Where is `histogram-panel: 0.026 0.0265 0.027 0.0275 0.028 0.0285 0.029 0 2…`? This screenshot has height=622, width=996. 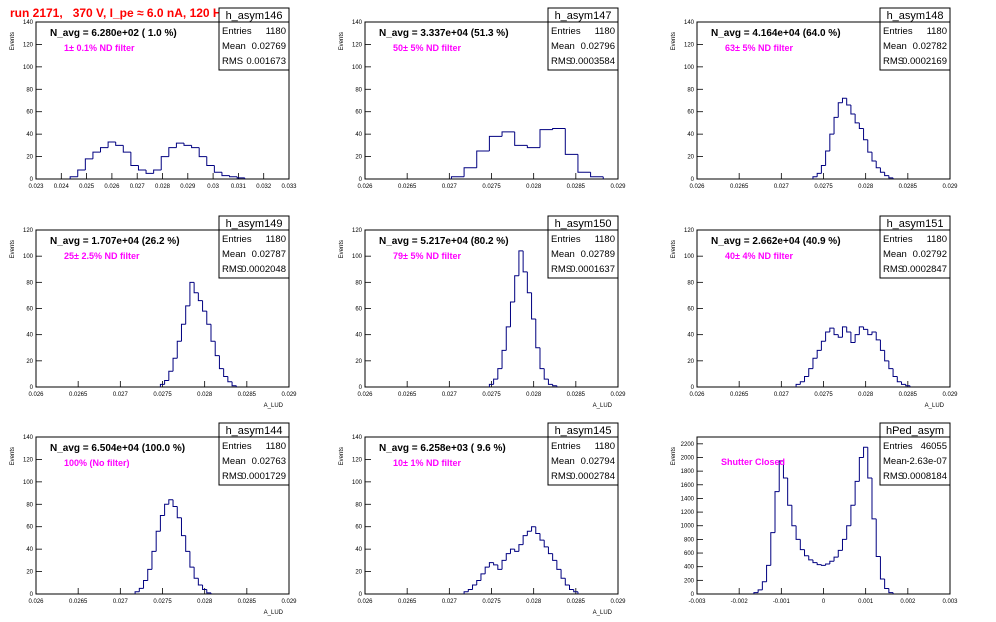
histogram-panel: 0.026 0.0265 0.027 0.0275 0.028 0.0285 0.029 0 2… is located at coordinates (814, 98).